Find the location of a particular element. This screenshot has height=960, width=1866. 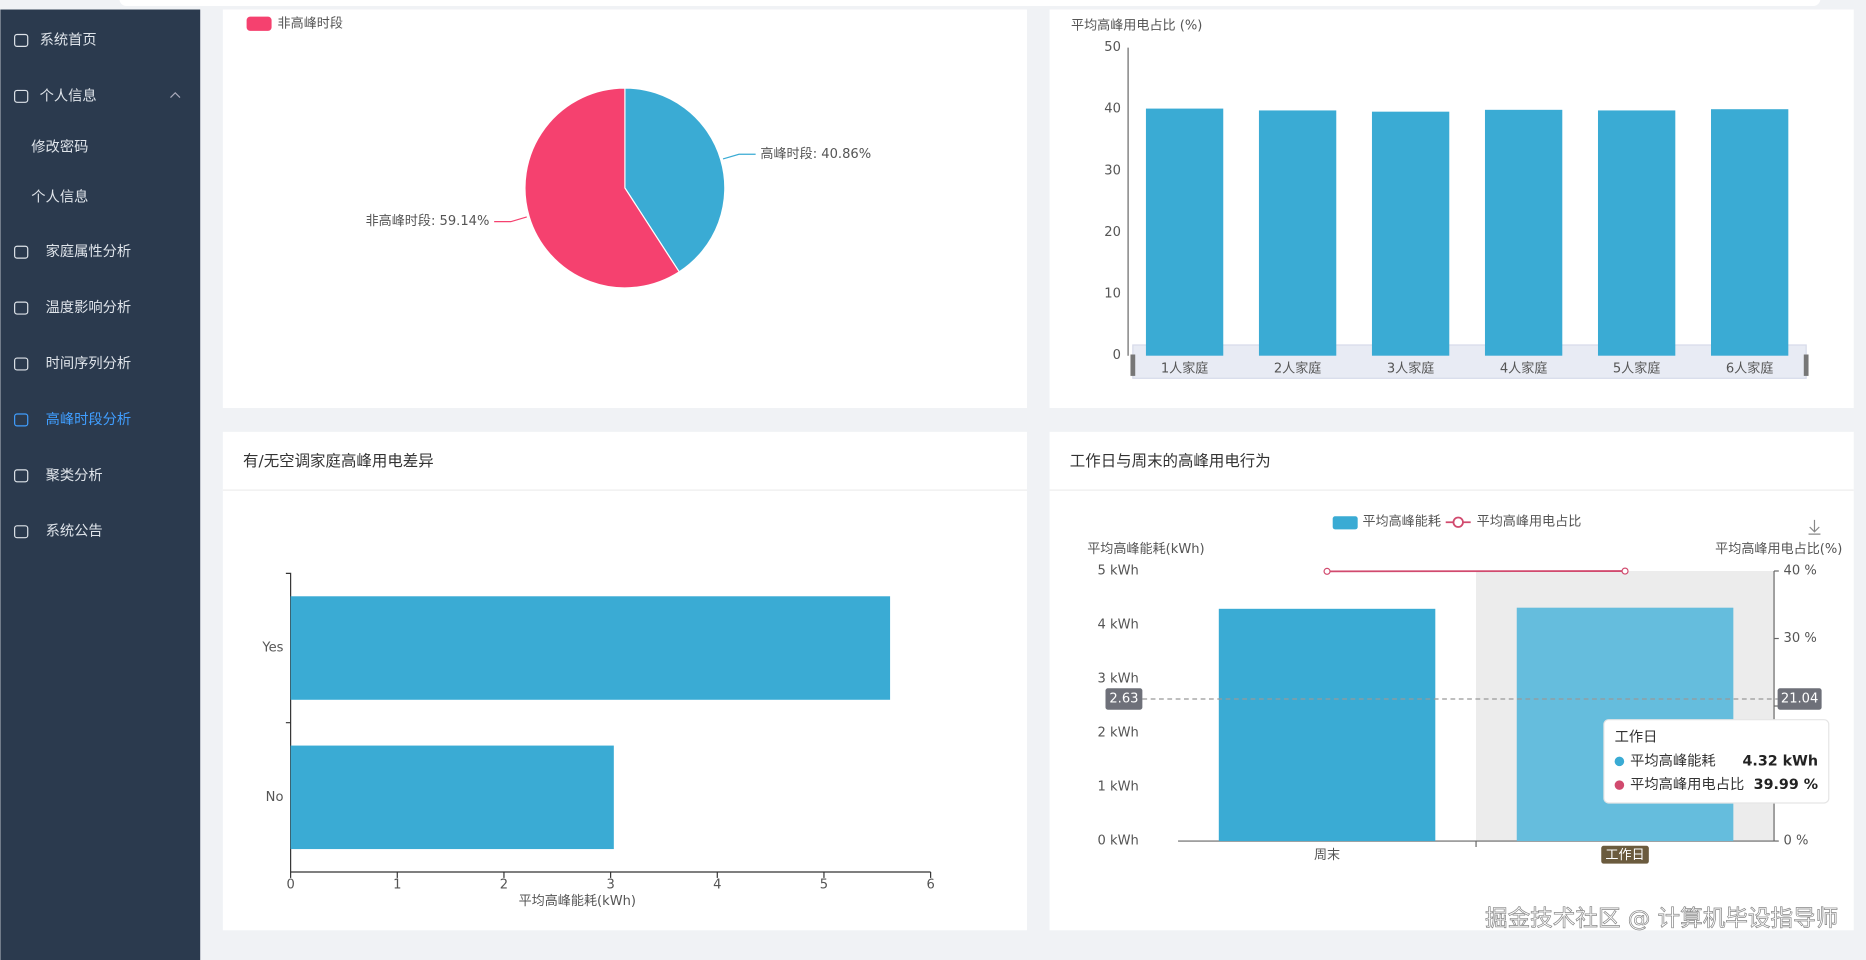

menu-item: 家庭属性分析 is located at coordinates (89, 251).